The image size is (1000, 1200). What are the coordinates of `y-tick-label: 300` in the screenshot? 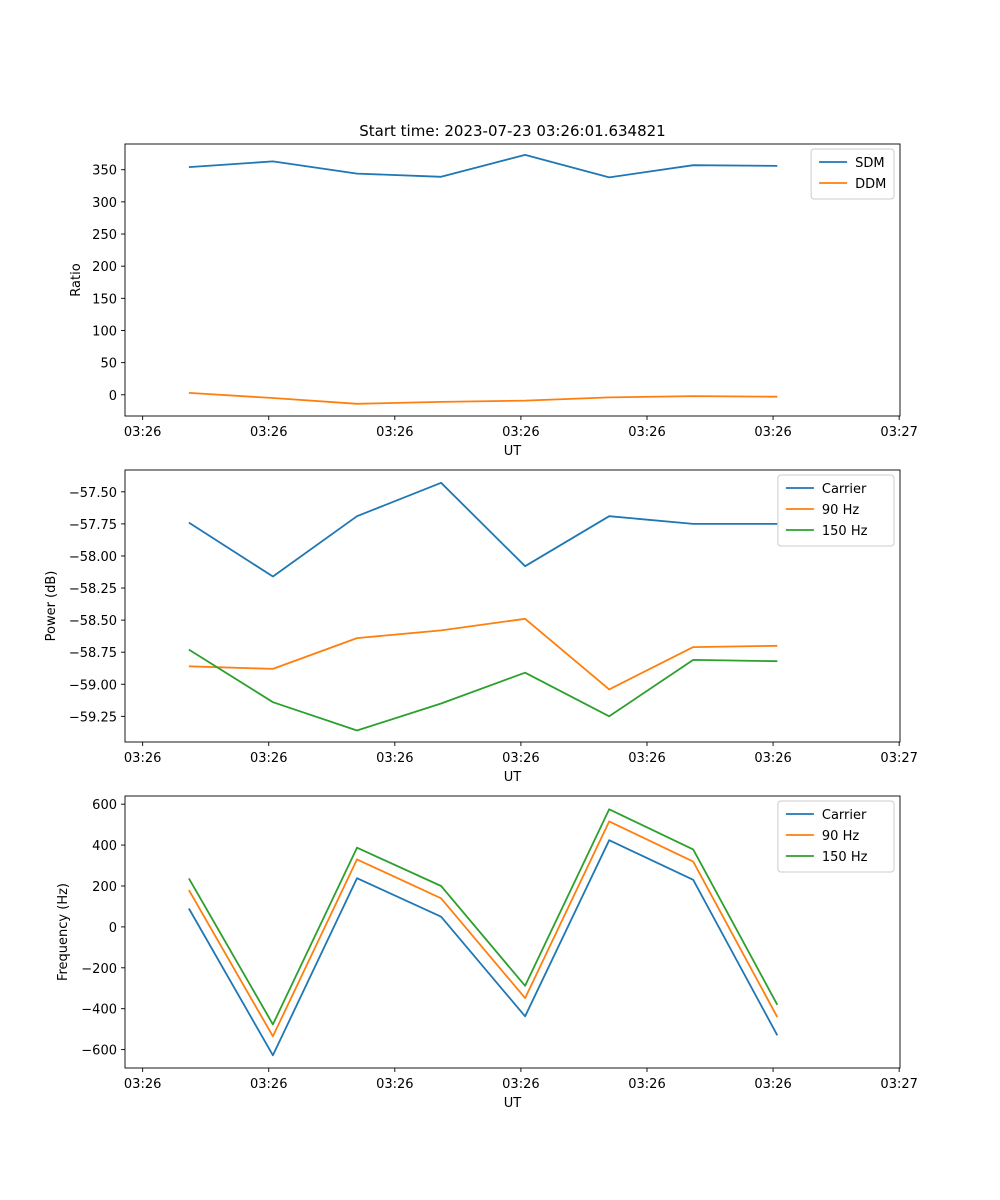 It's located at (104, 203).